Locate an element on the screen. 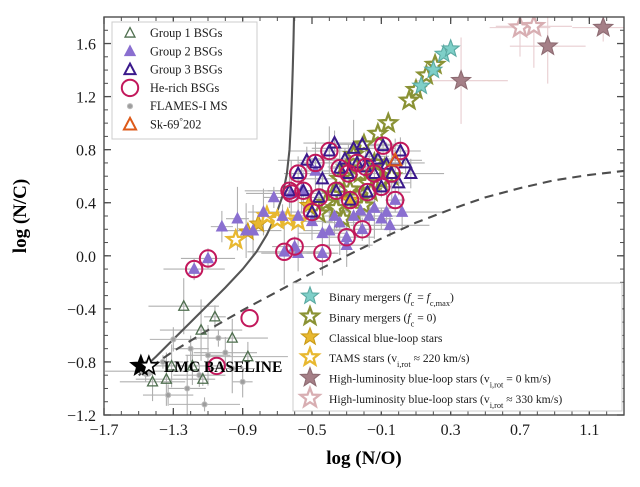  x-tick-label: 0.3 is located at coordinates (451, 430).